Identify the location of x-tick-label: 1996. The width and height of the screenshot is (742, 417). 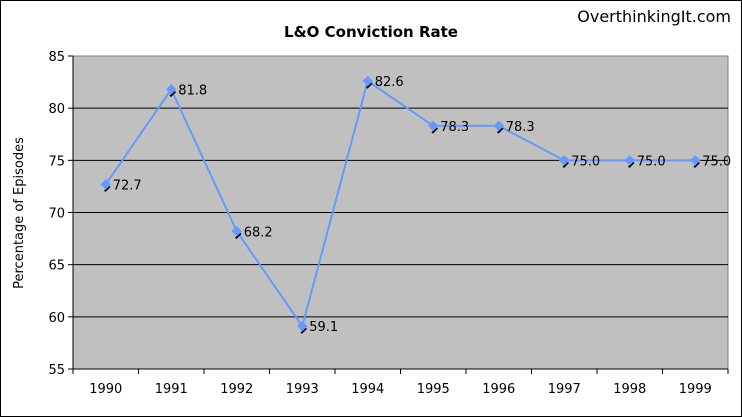
(498, 389).